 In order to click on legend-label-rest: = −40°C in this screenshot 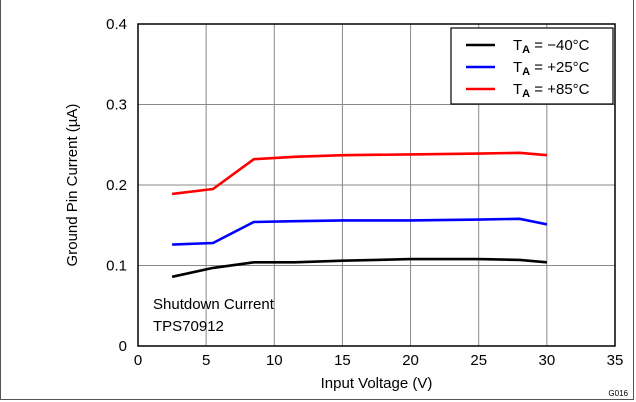, I will do `click(560, 45)`.